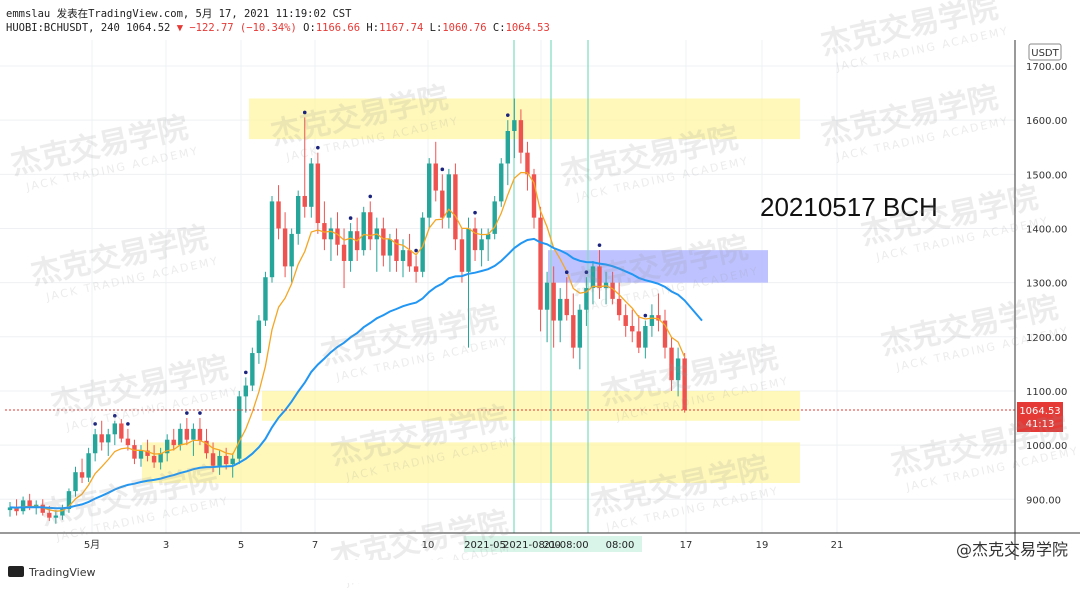  What do you see at coordinates (1046, 446) in the screenshot?
I see `price-tick-label: 1000.00` at bounding box center [1046, 446].